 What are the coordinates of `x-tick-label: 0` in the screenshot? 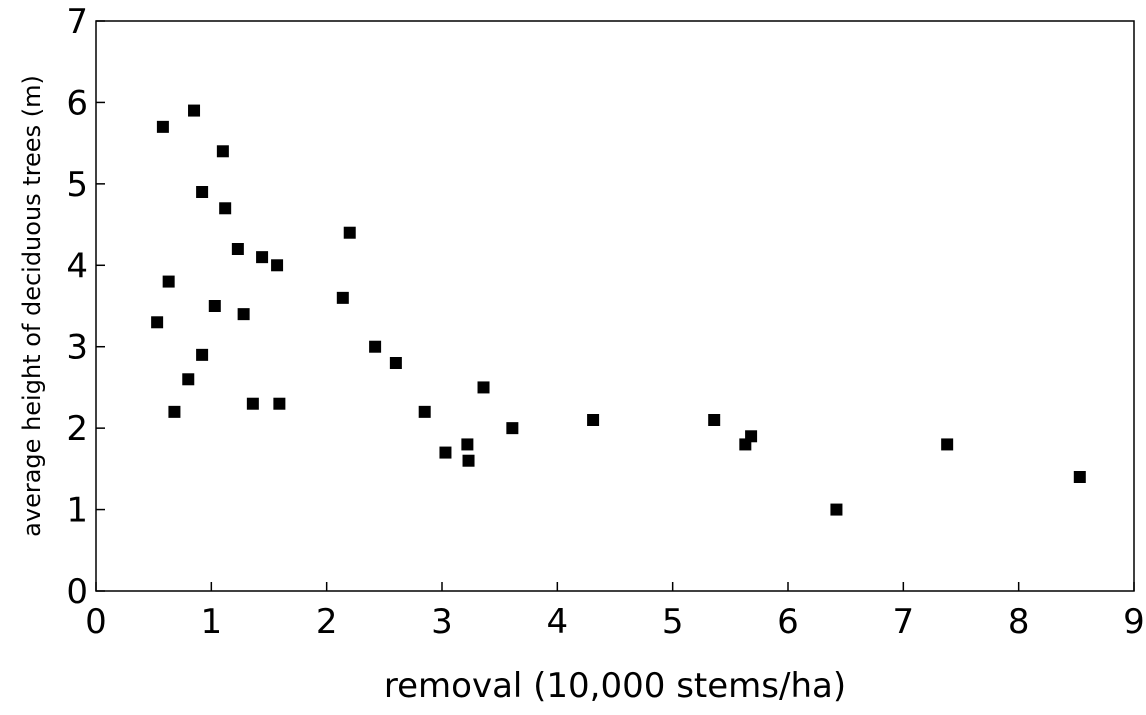 It's located at (96, 622).